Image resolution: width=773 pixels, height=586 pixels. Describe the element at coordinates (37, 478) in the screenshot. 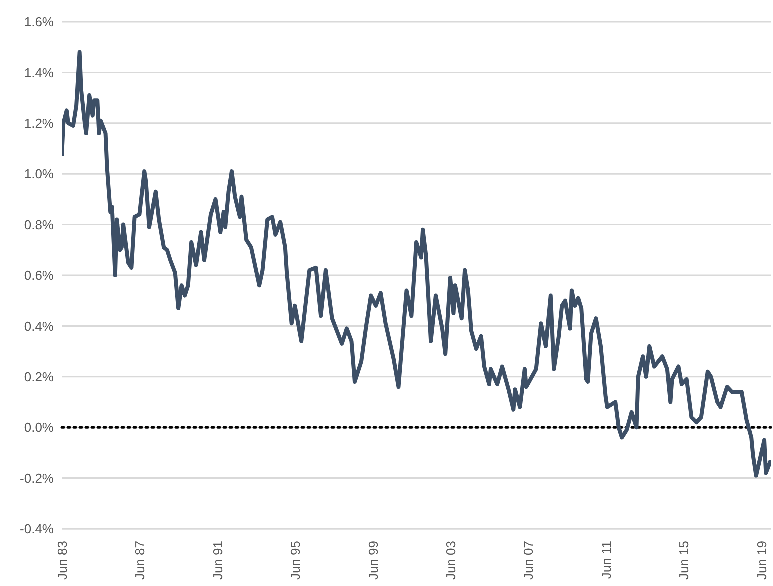

I see `y-tick-label: -0.2%` at that location.